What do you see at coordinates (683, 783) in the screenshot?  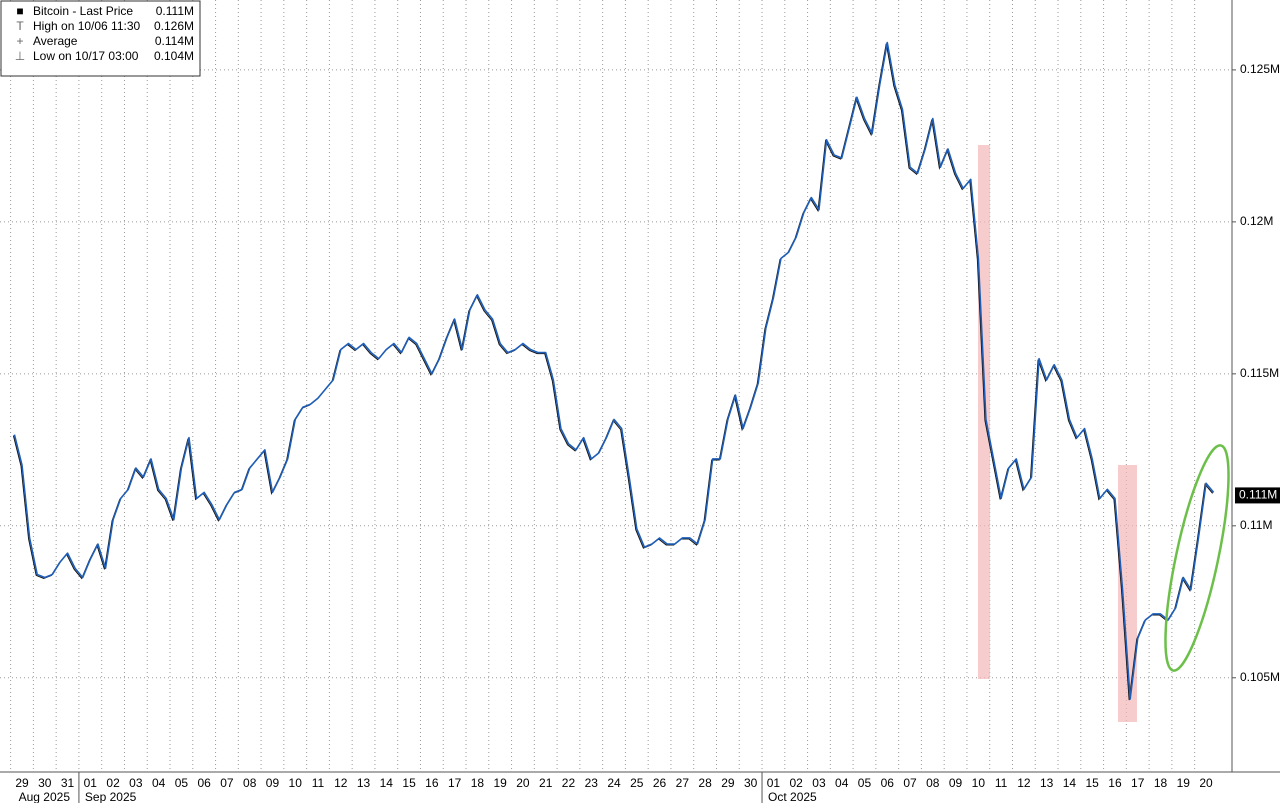 I see `x-tick-label: 27` at bounding box center [683, 783].